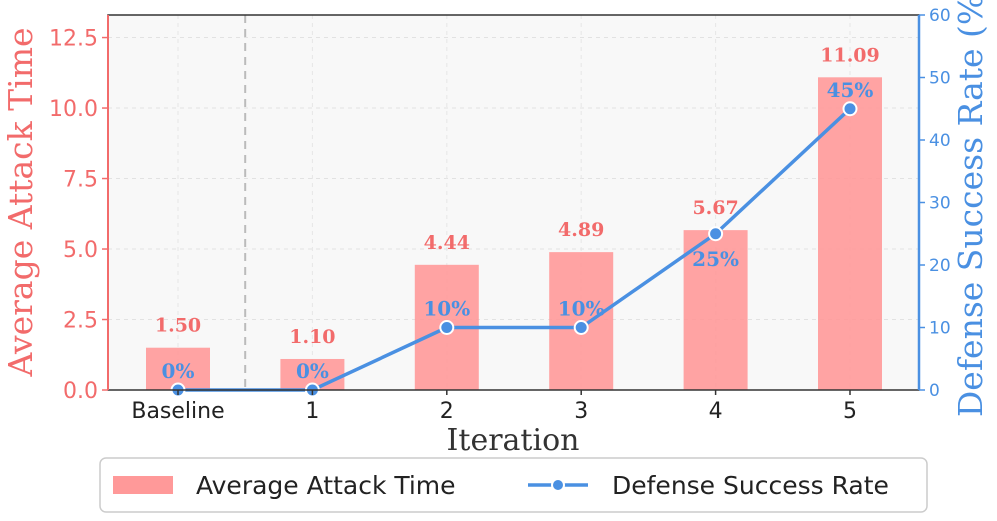 This screenshot has width=997, height=521. Describe the element at coordinates (940, 16) in the screenshot. I see `right-tick-label: 60` at that location.